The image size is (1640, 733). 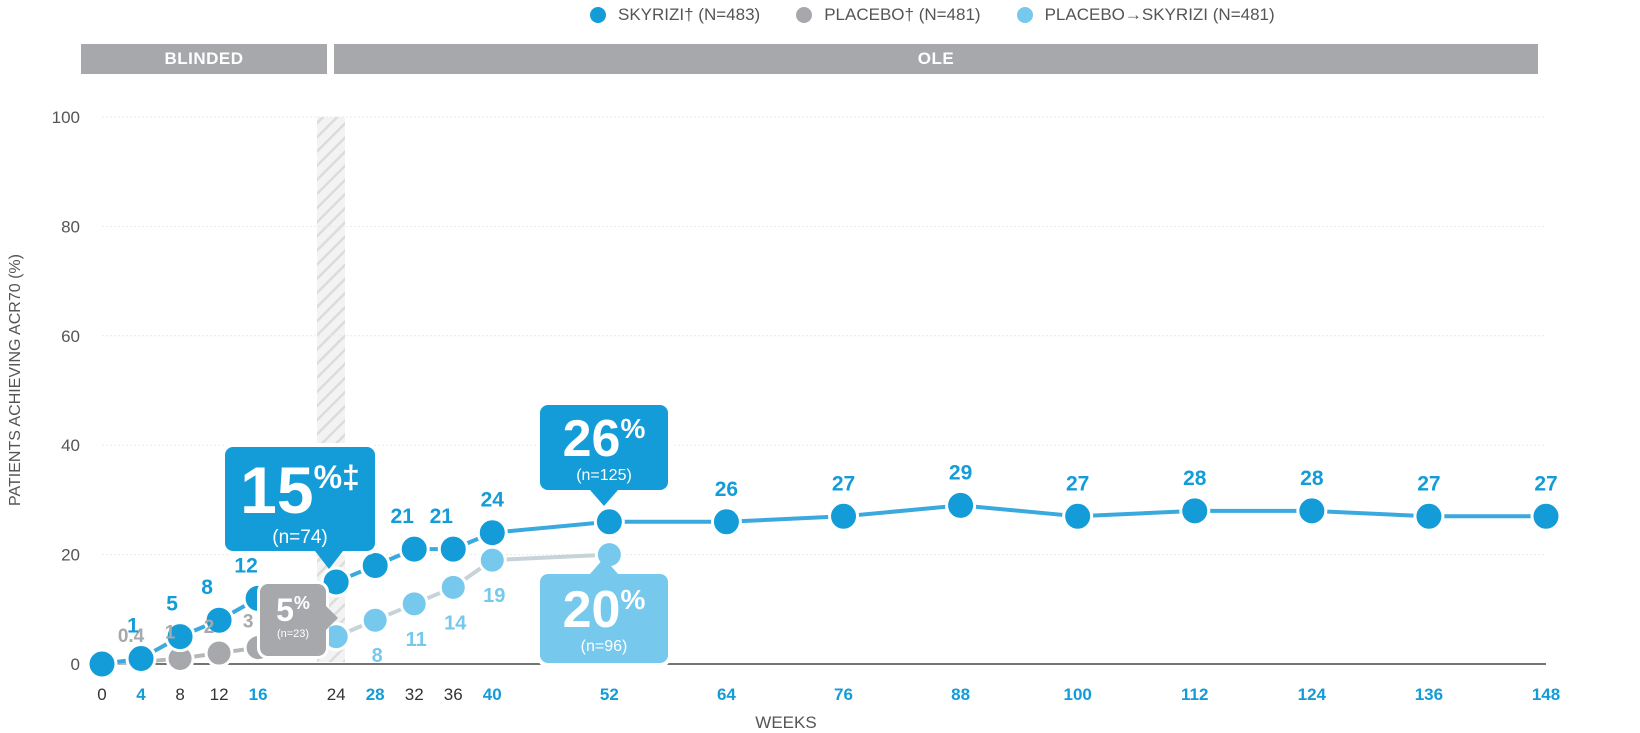 I want to click on x-tick-label-32: 32, so click(x=414, y=694).